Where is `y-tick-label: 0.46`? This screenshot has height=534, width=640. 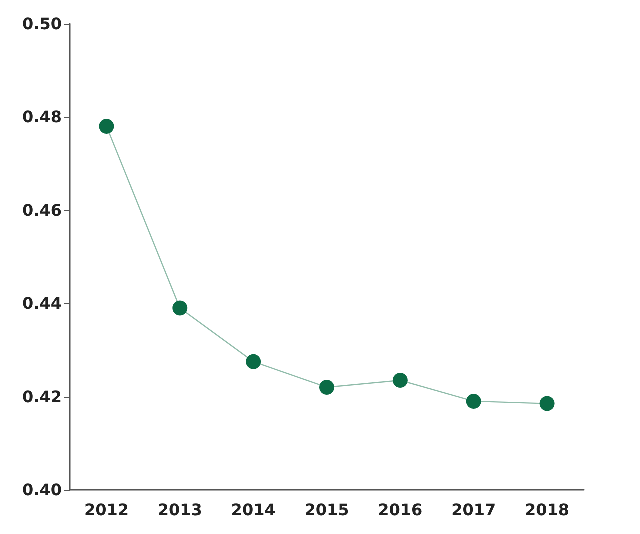
y-tick-label: 0.46 is located at coordinates (42, 210).